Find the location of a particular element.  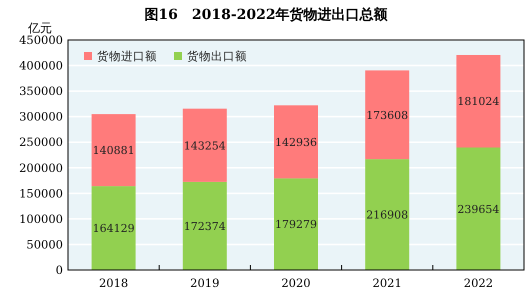

data-label: 239654 is located at coordinates (478, 209).